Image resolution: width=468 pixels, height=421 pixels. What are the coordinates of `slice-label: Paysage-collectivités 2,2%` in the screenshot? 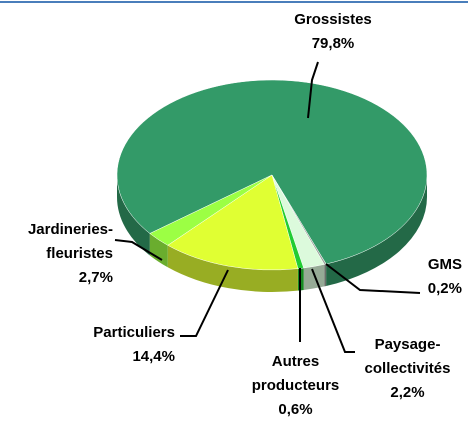 It's located at (406, 369).